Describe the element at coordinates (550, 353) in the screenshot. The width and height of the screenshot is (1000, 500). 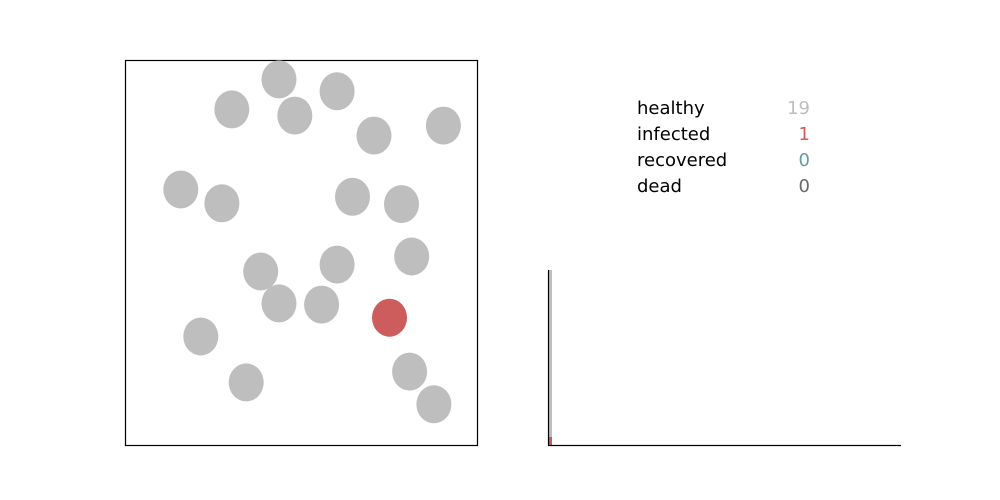
I see `area-series-healthy` at that location.